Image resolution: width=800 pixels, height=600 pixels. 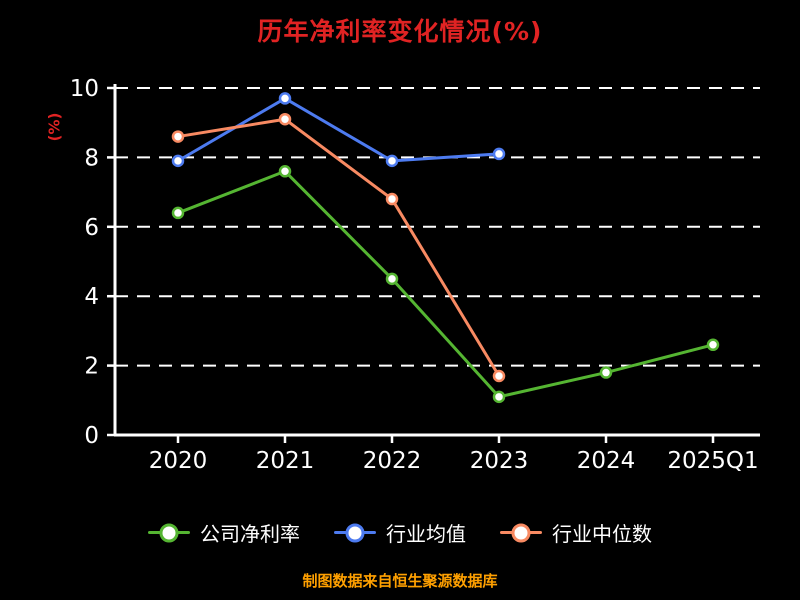 What do you see at coordinates (91, 436) in the screenshot?
I see `svg-text: 0` at bounding box center [91, 436].